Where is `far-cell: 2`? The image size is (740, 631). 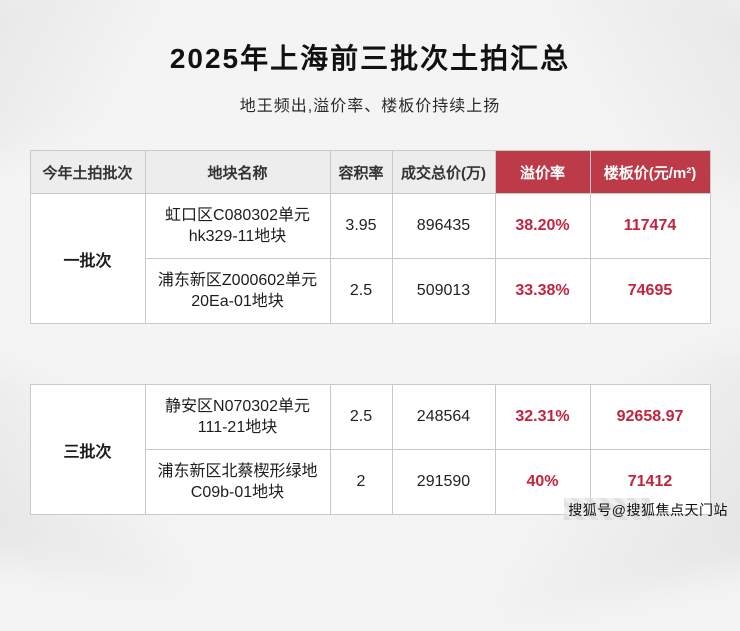 far-cell: 2 is located at coordinates (361, 482).